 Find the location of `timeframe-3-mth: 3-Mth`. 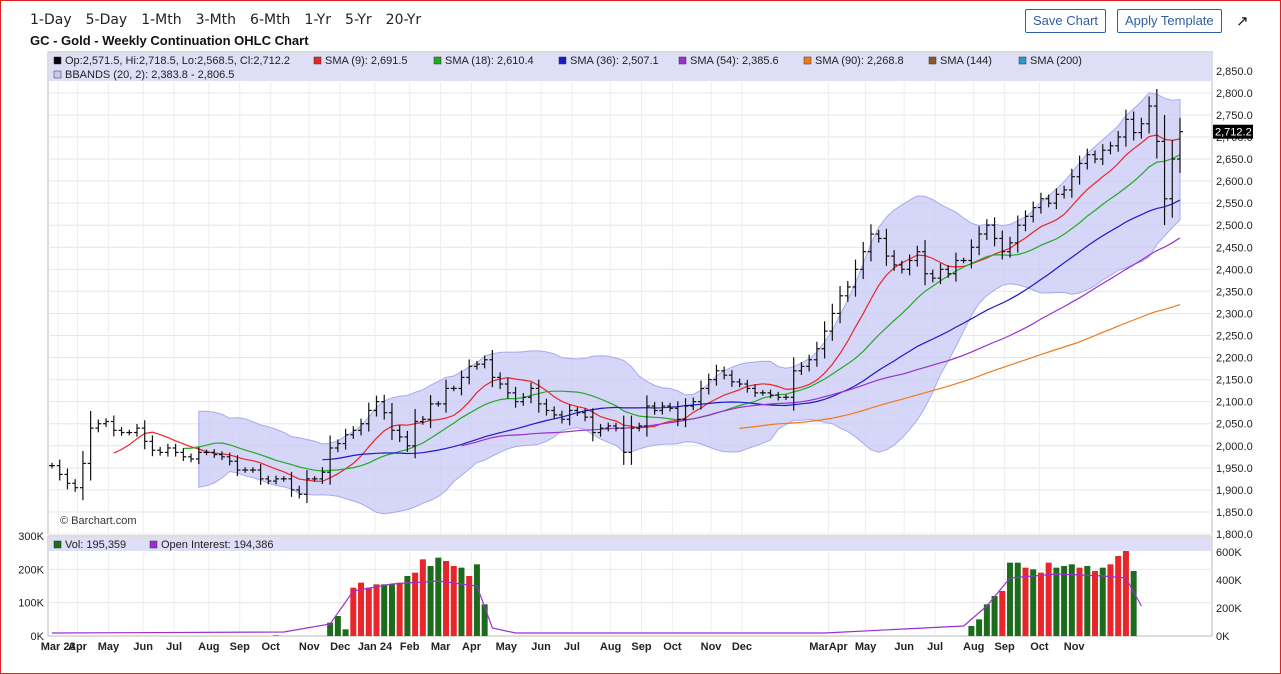

timeframe-3-mth: 3-Mth is located at coordinates (216, 20).